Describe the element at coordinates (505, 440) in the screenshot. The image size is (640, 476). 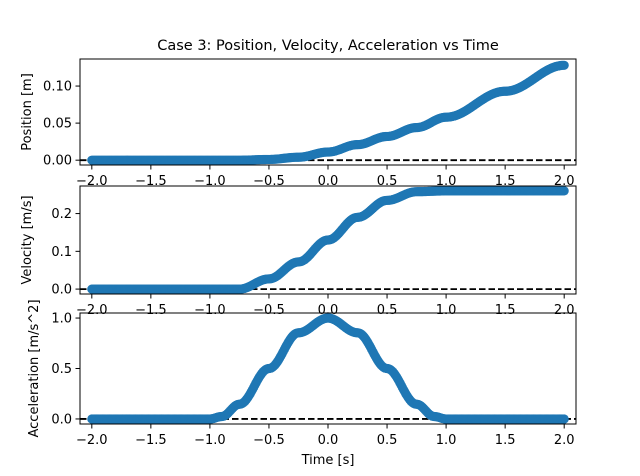
I see `acceleration-x-tick-label: 1.5` at that location.